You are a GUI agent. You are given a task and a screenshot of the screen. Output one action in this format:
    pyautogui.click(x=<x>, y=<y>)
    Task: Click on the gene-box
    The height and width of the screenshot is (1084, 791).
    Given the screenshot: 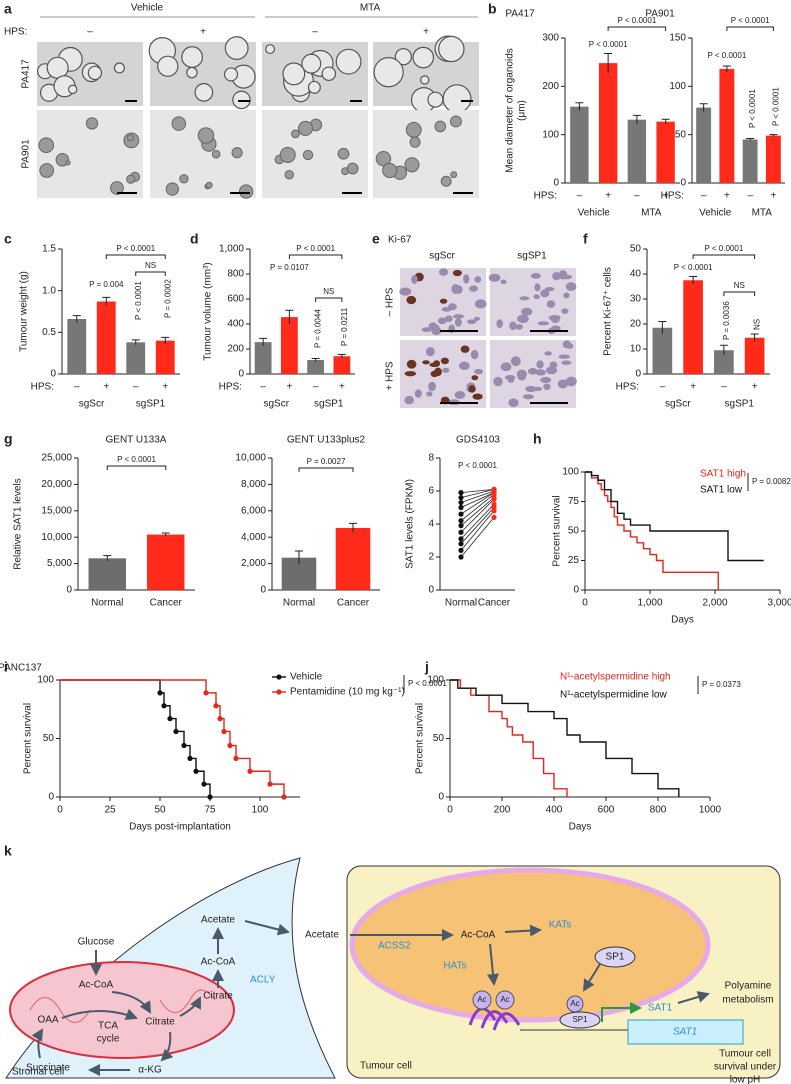 What is the action you would take?
    pyautogui.click(x=685, y=1032)
    